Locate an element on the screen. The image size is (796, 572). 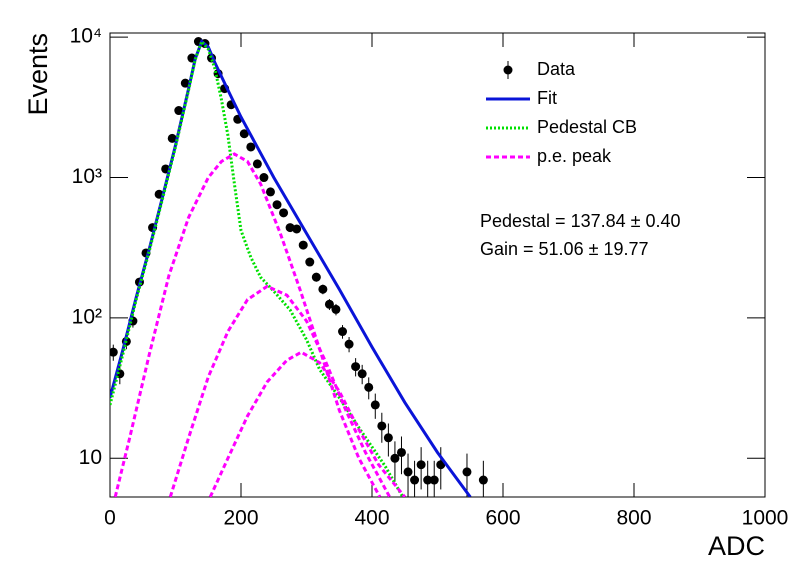
x-tick-label: 1000 is located at coordinates (765, 518).